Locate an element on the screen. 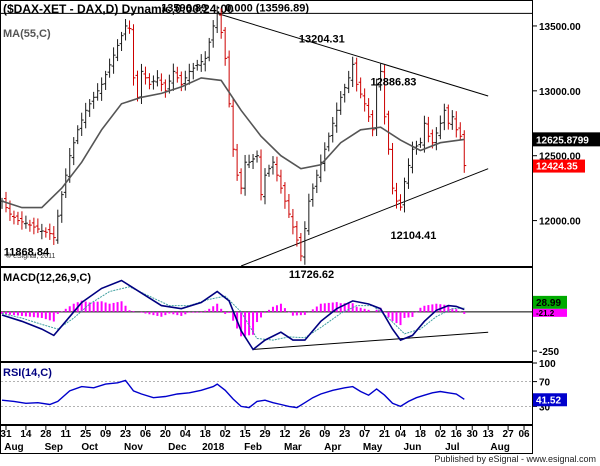 This screenshot has width=600, height=466. rsi-y-tick-label: 70 is located at coordinates (545, 383).